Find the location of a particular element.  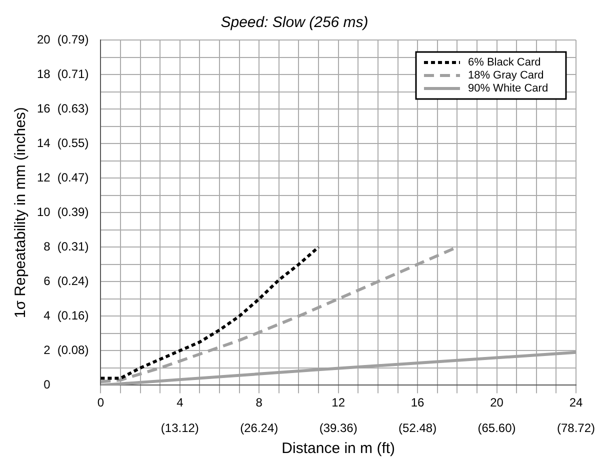

y-tick-label: 20 is located at coordinates (43, 39).